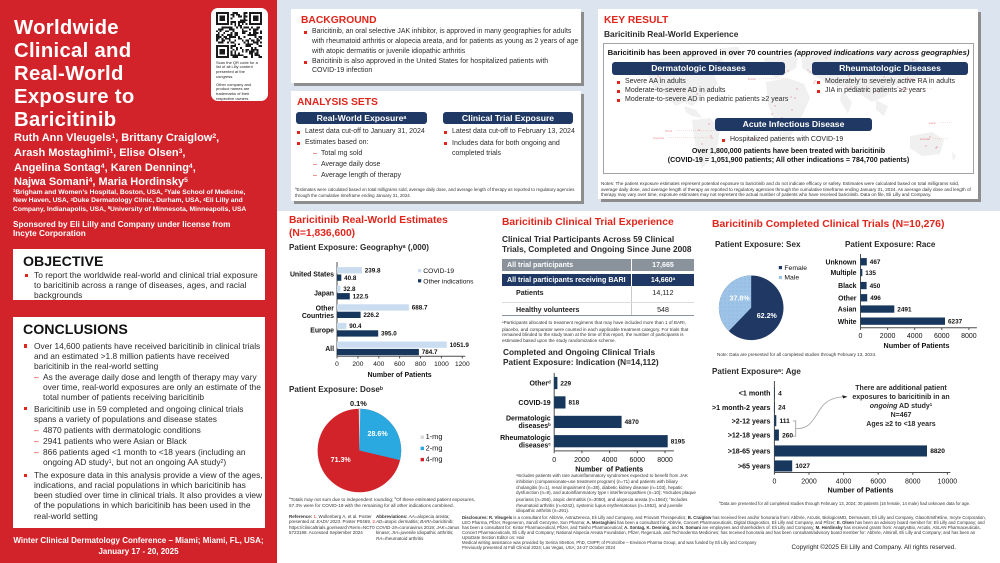 The width and height of the screenshot is (1000, 563). I want to click on svg-text: 122.5, so click(361, 296).